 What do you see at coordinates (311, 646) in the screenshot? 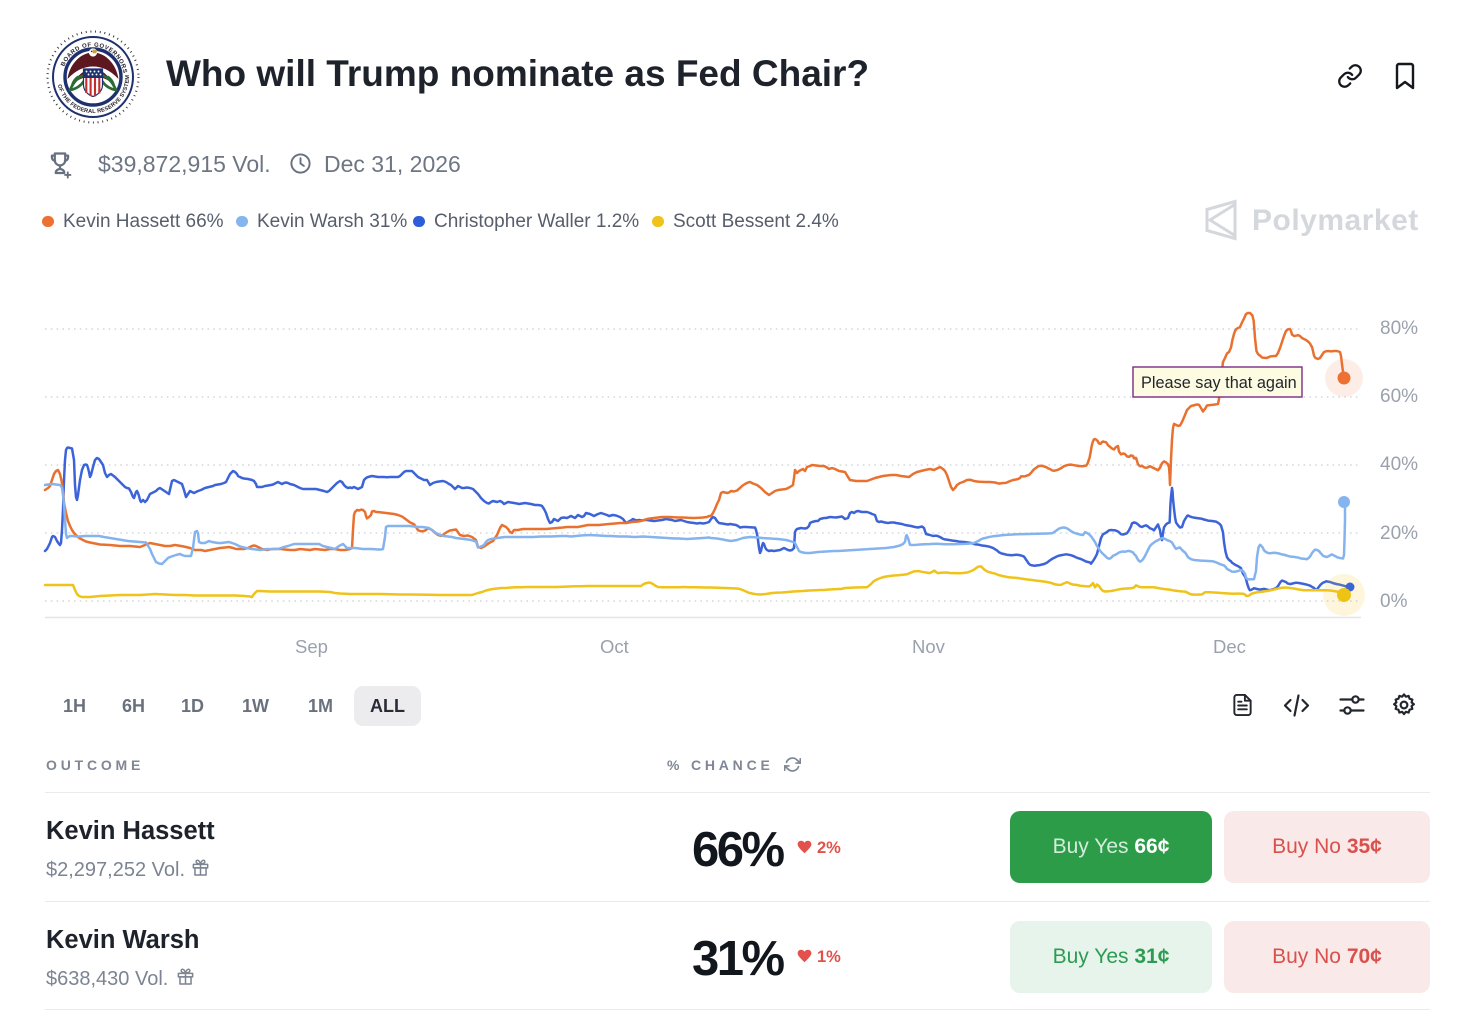
I see `svg-text: Sep` at bounding box center [311, 646].